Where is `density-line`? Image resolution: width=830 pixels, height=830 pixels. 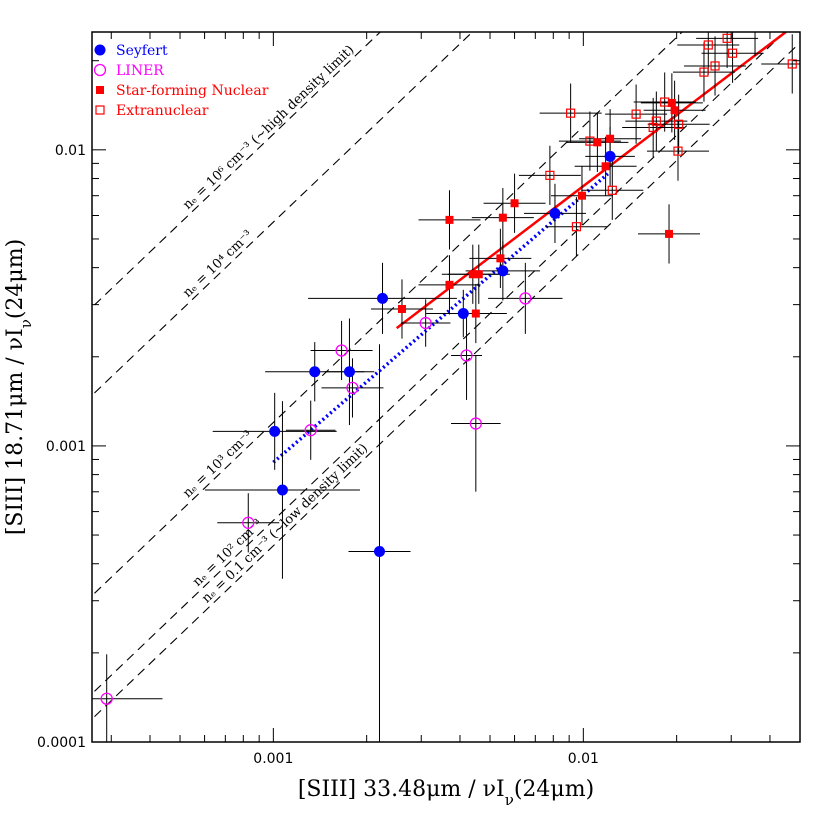 density-line is located at coordinates (237, 170).